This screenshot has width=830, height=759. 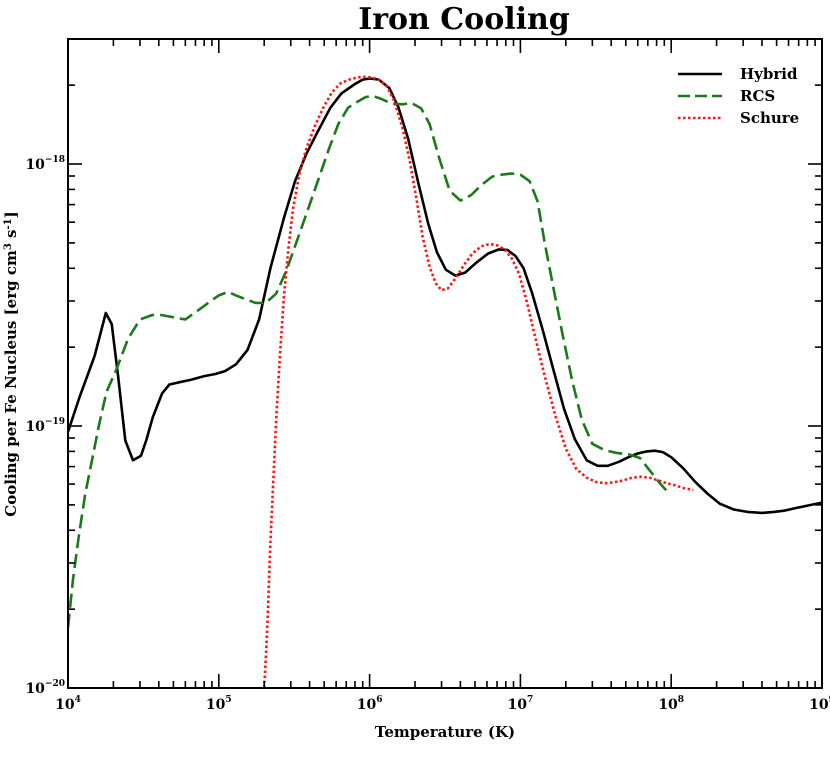 What do you see at coordinates (464, 19) in the screenshot?
I see `chart-title: Iron Cooling` at bounding box center [464, 19].